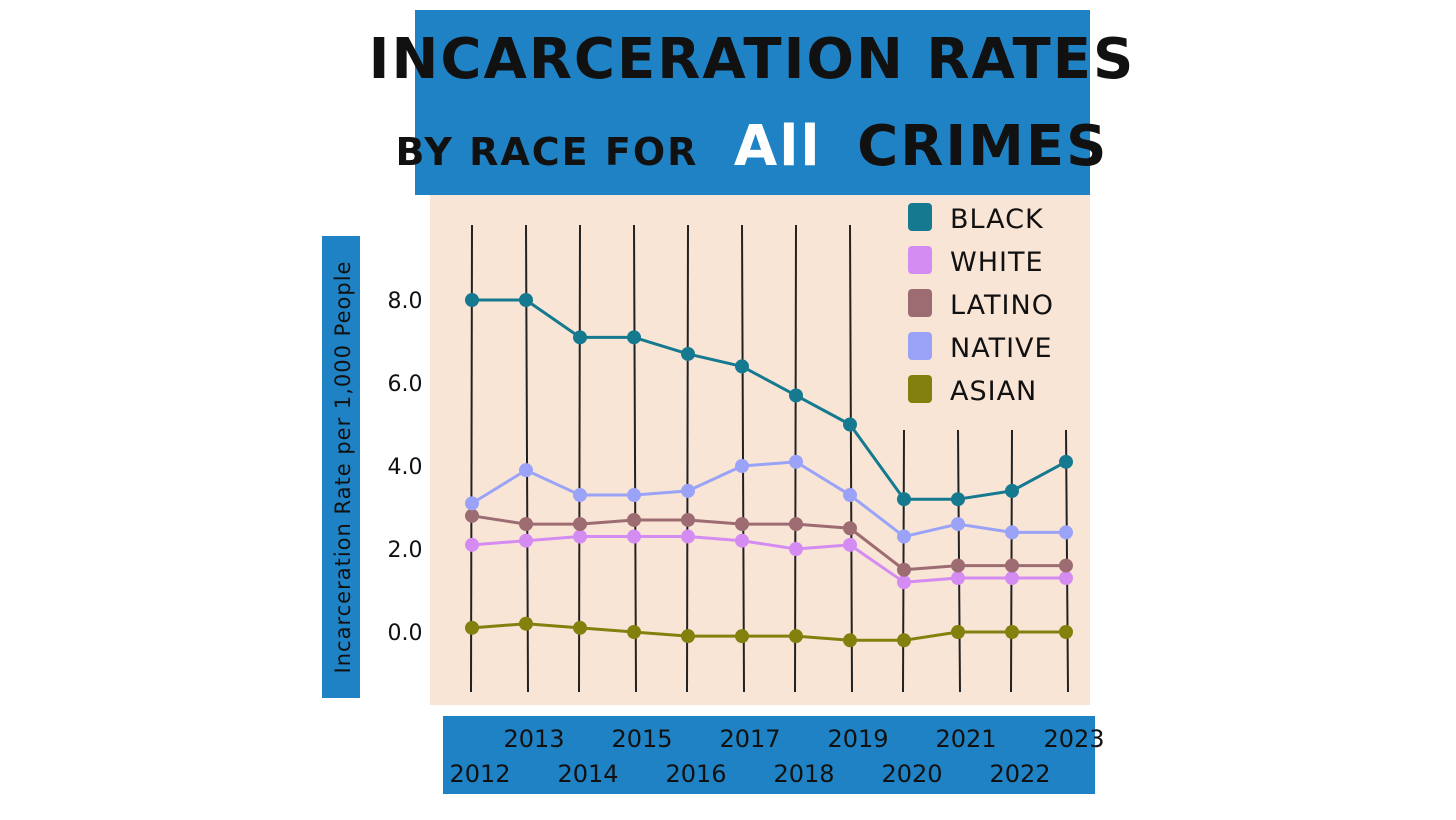 This screenshot has height=820, width=1456. I want to click on chart-title-line2-after: CRIMES, so click(982, 146).